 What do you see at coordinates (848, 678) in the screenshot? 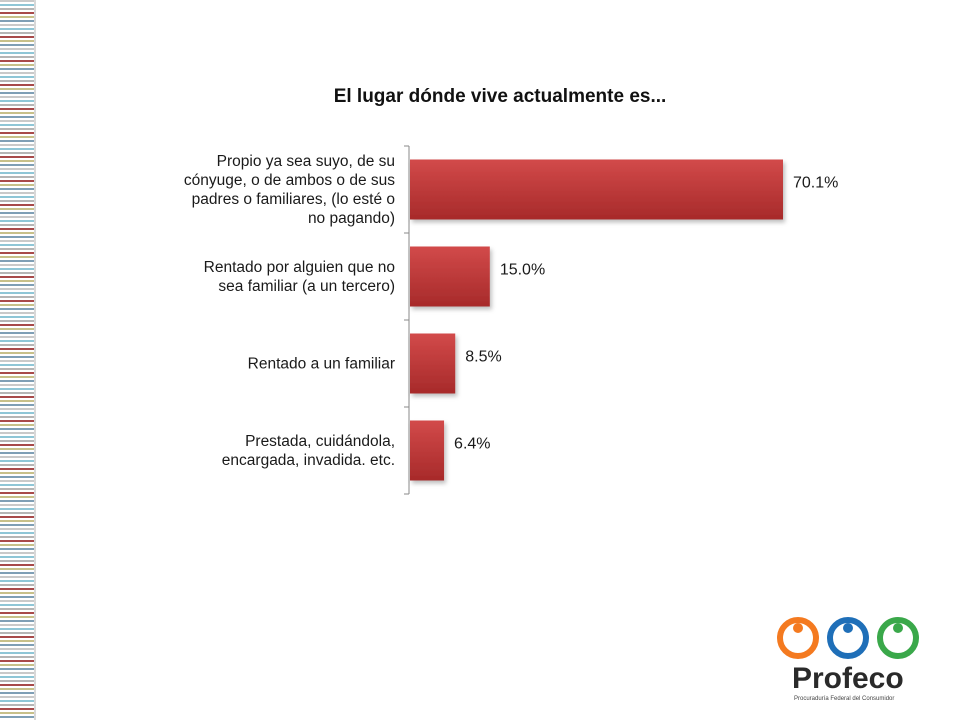
I see `profeco-wordmark: Profeco` at bounding box center [848, 678].